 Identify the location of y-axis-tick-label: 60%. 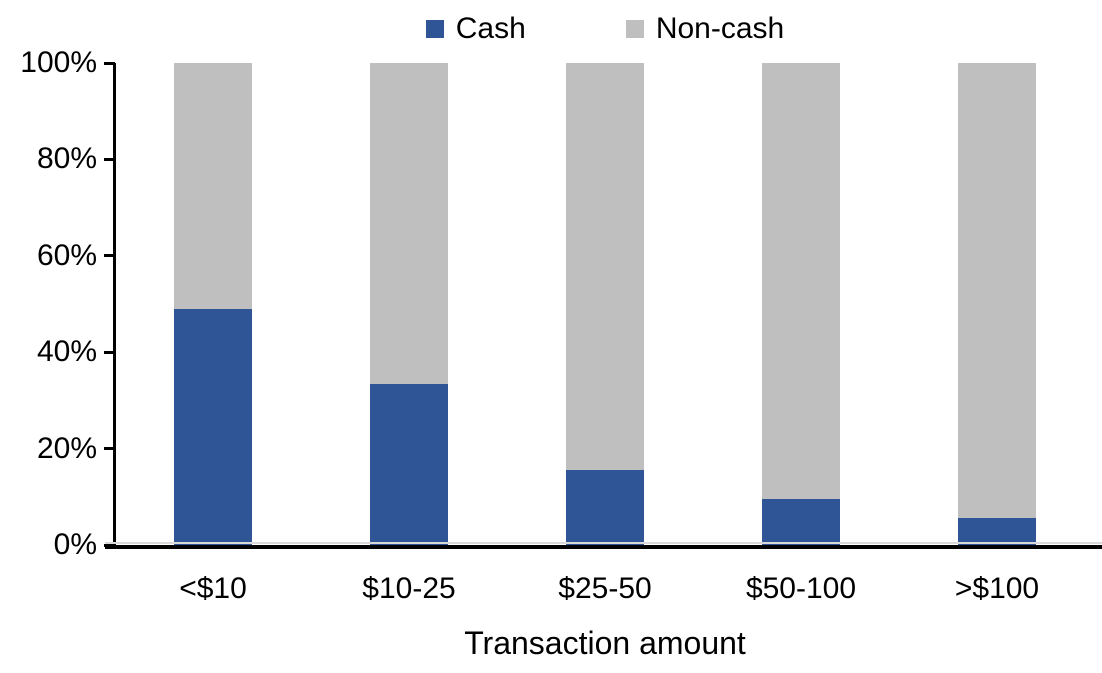
(66, 255).